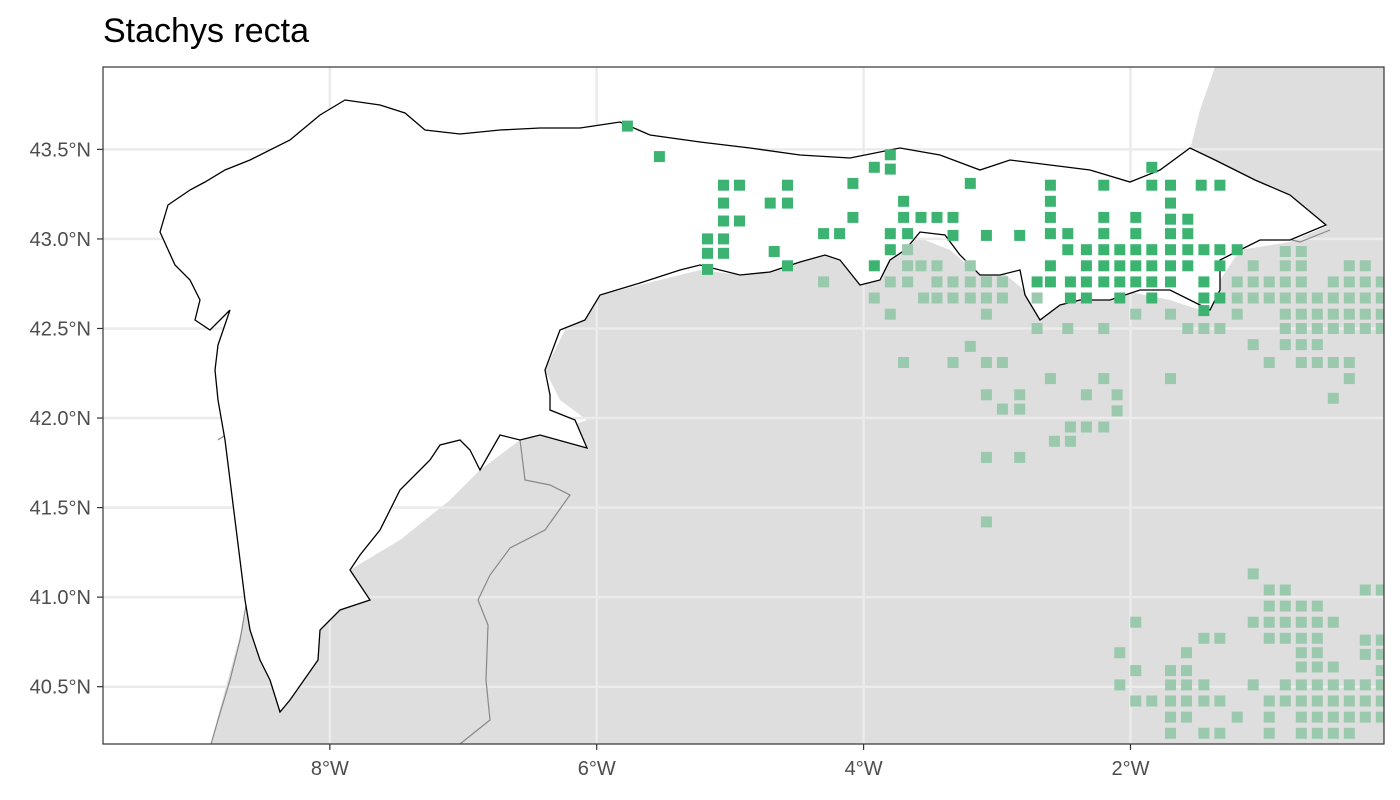 This screenshot has width=1400, height=800. Describe the element at coordinates (60, 419) in the screenshot. I see `y-tick-label: 42.0°N` at that location.